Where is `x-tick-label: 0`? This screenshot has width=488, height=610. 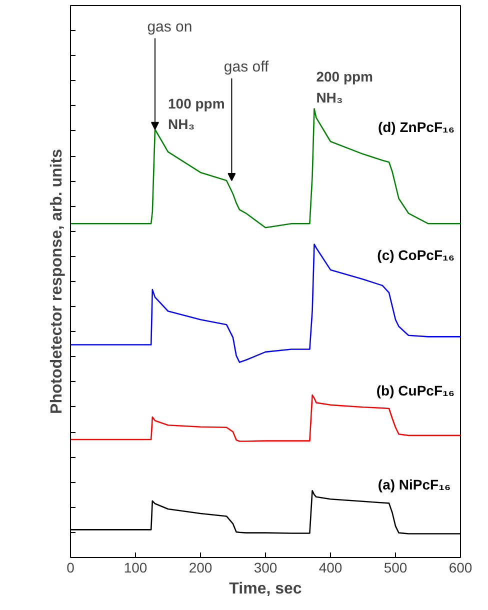 x-tick-label: 0 is located at coordinates (70, 568).